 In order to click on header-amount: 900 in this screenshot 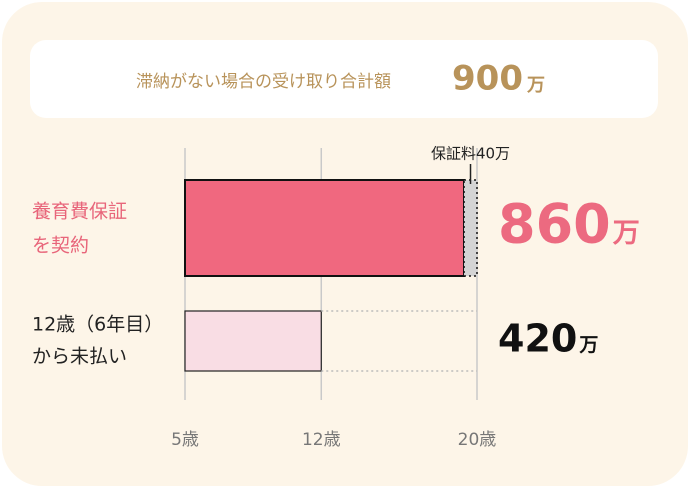, I will do `click(487, 79)`.